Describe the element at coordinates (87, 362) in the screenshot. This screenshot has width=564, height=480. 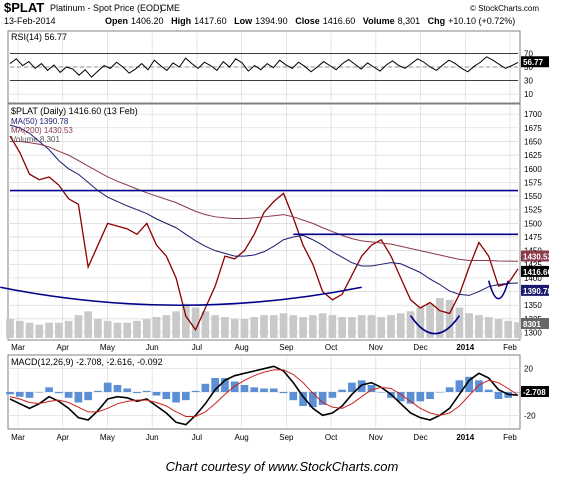
I see `macd-legend: MACD(12,26,9) -2.708, -2.616, -0.092` at that location.